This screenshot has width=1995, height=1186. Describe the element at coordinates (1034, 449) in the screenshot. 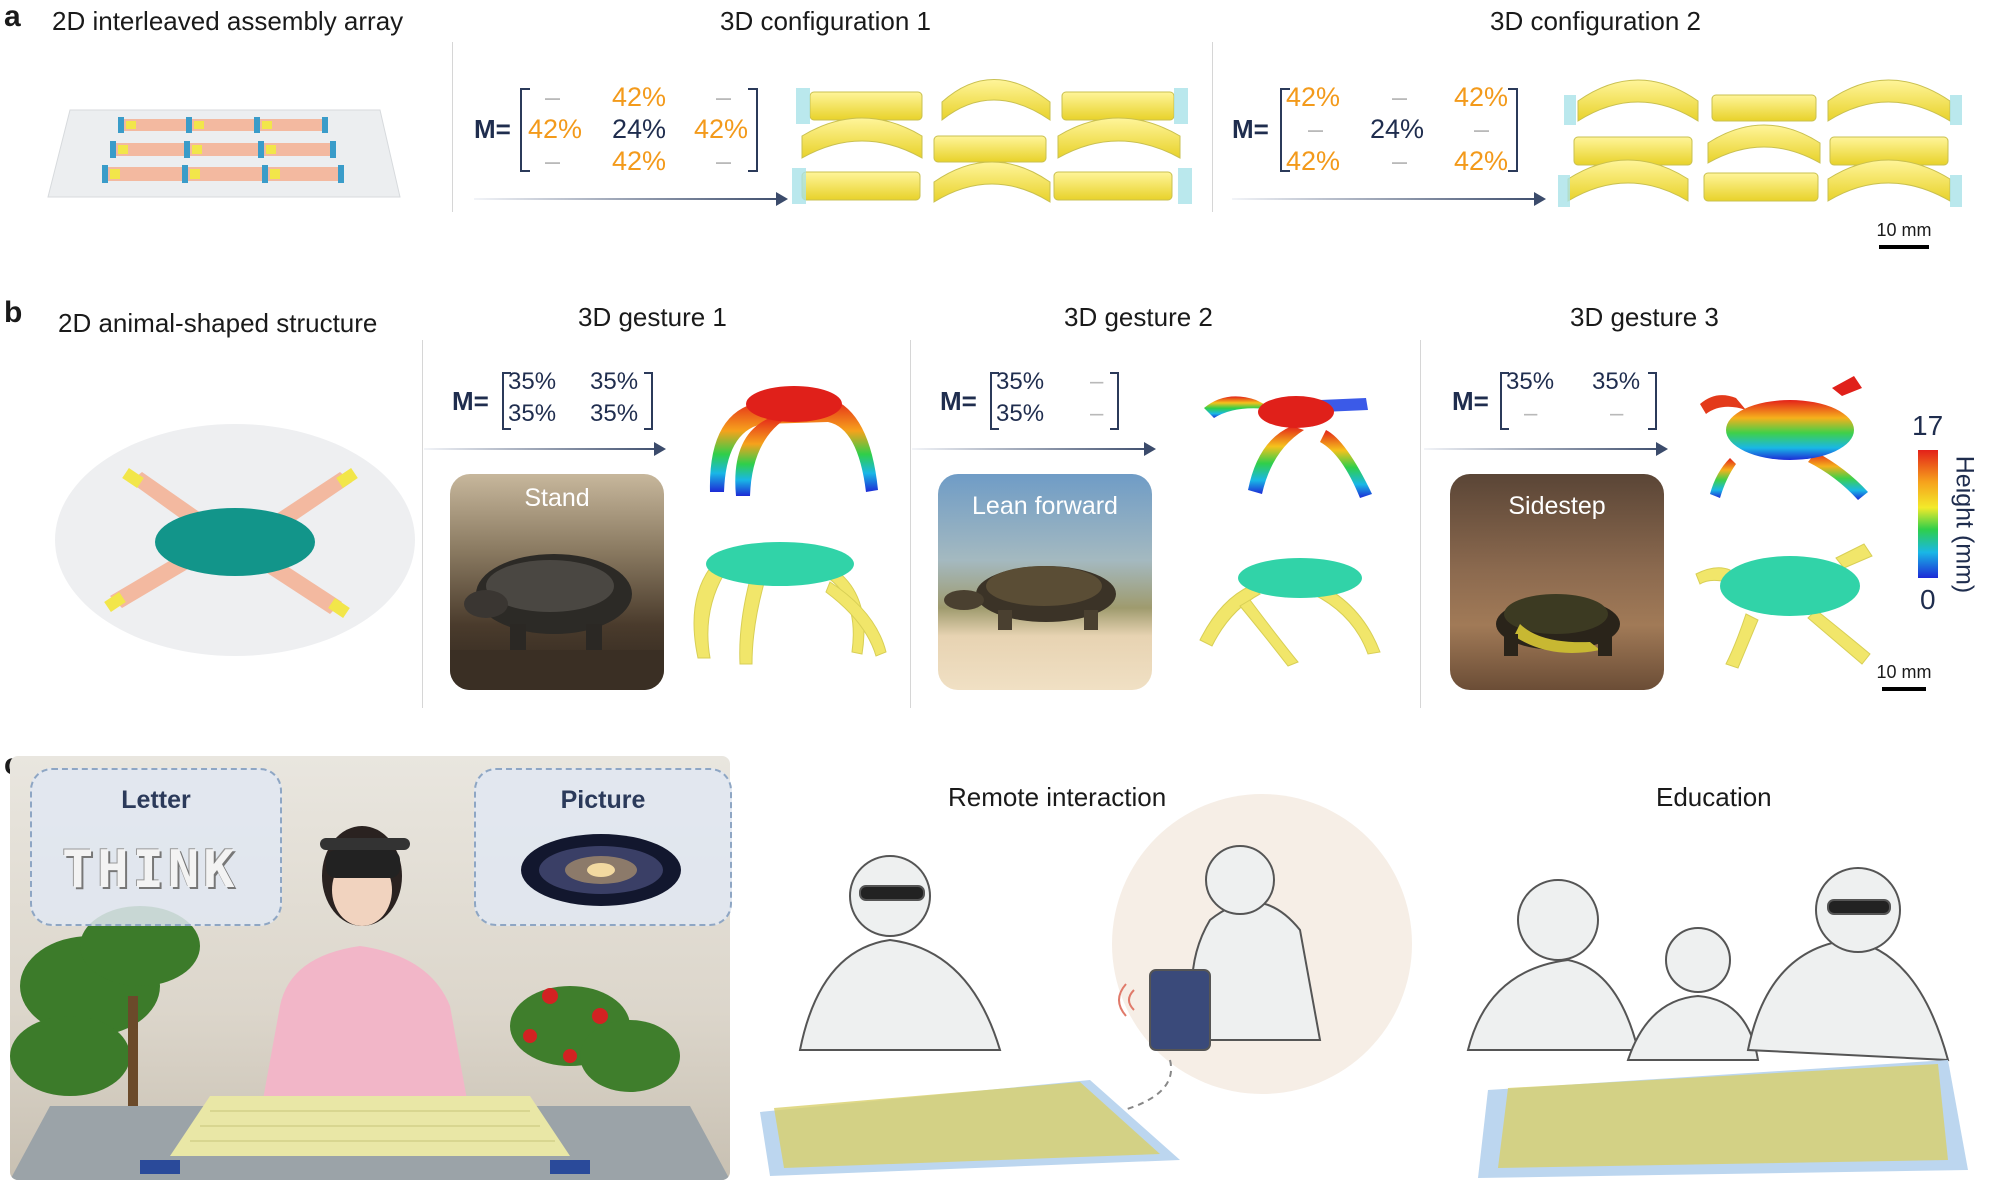

I see `gesture2-arrow` at that location.